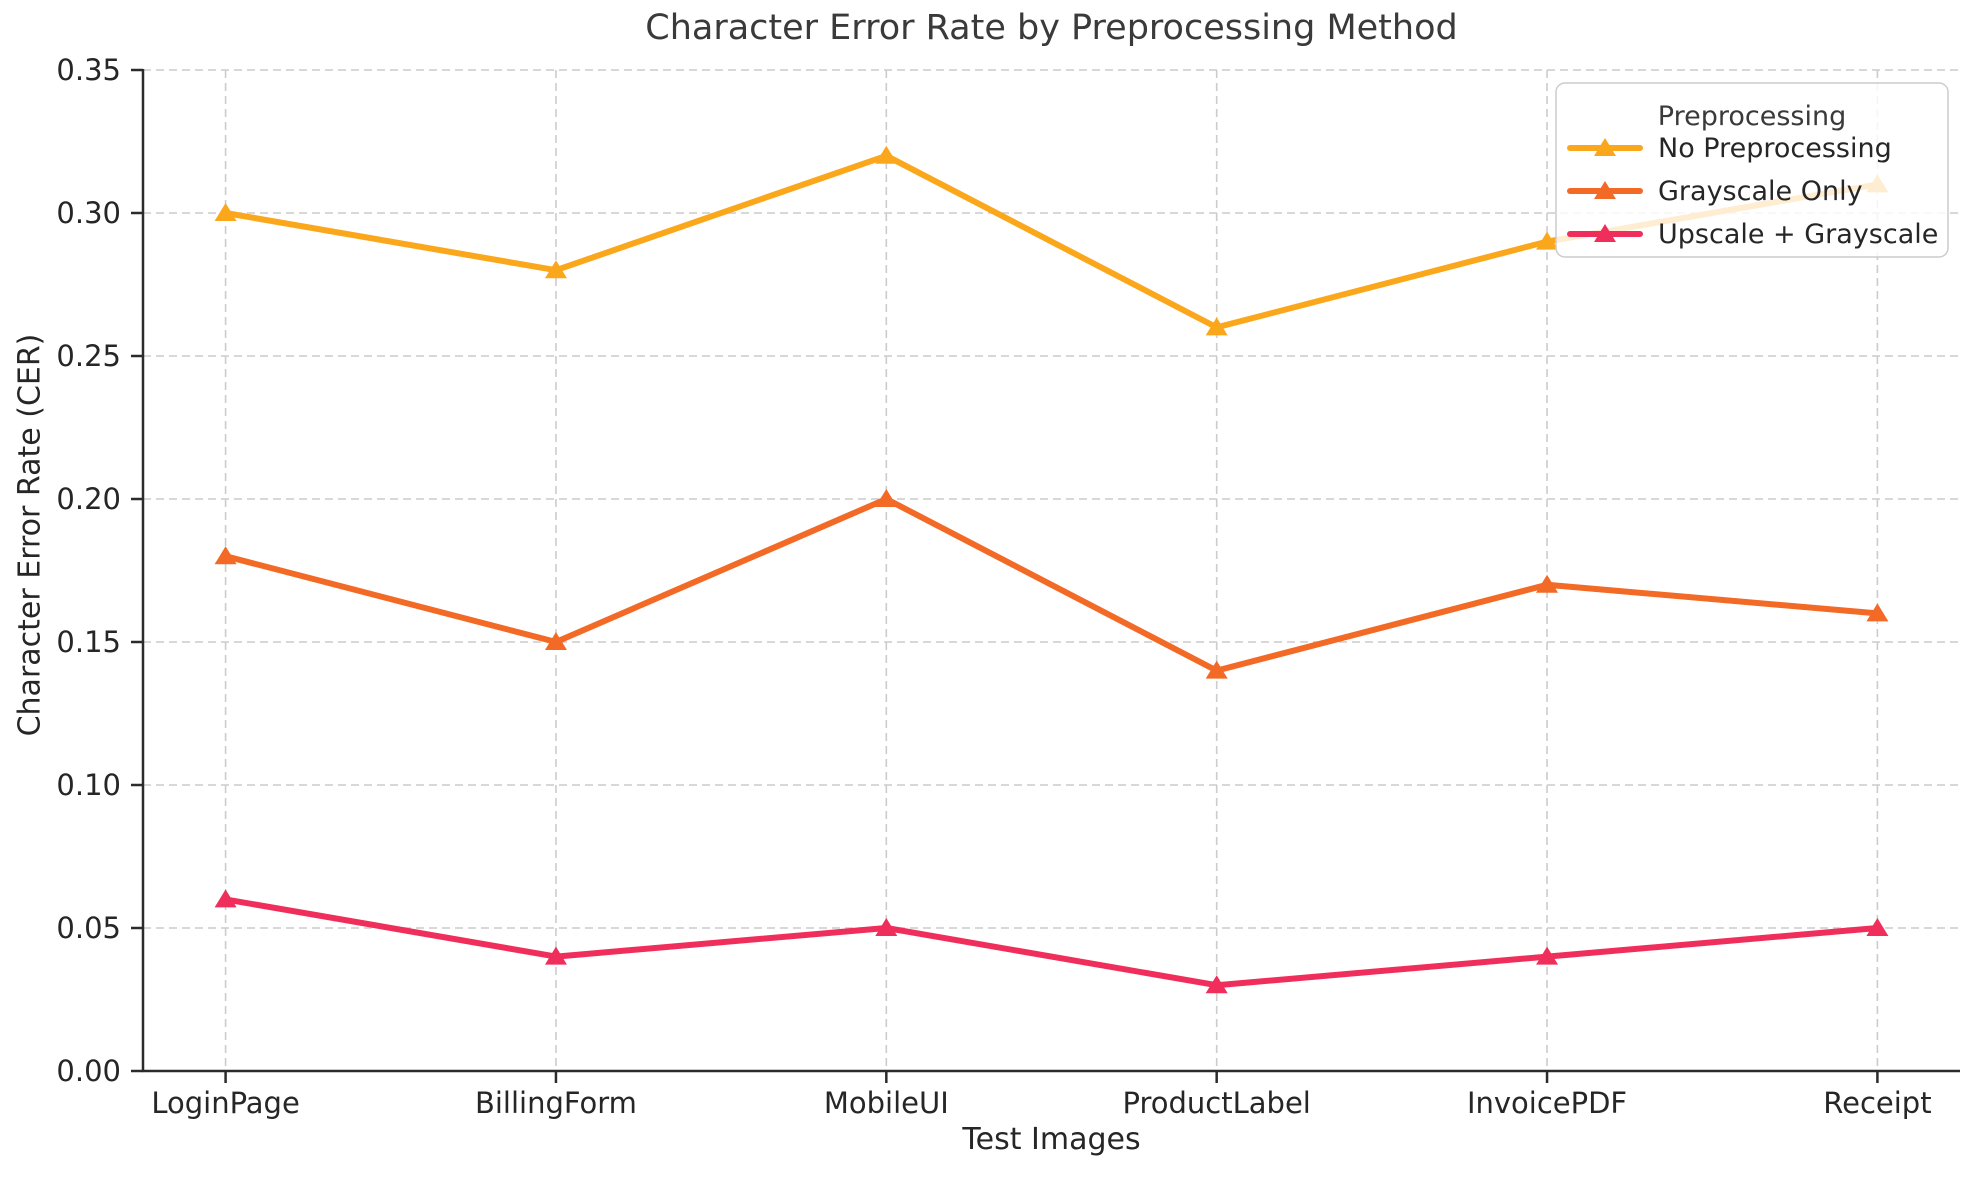  What do you see at coordinates (1547, 1103) in the screenshot?
I see `x-tick-label: InvoicePDF` at bounding box center [1547, 1103].